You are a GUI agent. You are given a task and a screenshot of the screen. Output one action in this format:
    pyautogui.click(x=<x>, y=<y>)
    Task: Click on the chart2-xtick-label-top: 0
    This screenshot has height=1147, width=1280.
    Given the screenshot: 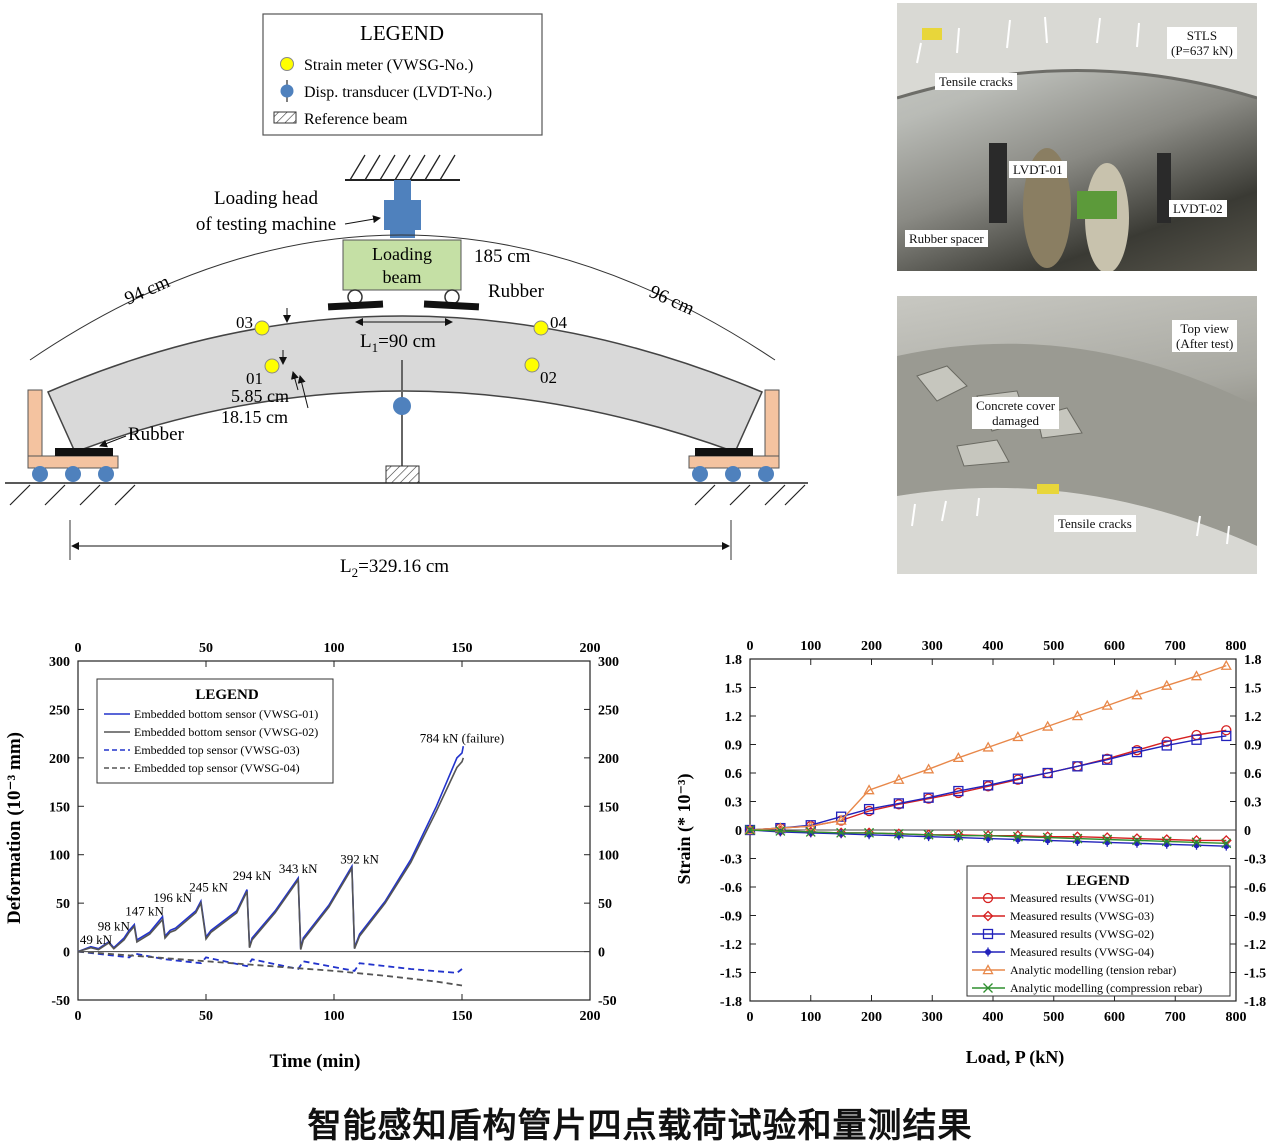 What is the action you would take?
    pyautogui.click(x=750, y=646)
    